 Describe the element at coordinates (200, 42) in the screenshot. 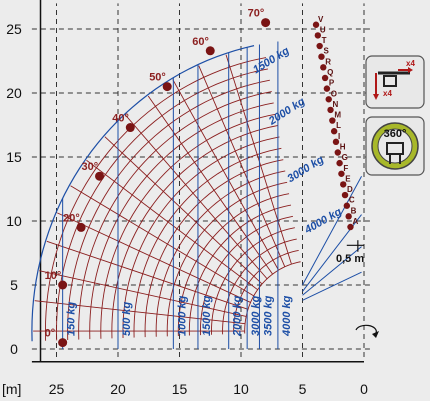

I see `boom-angle-label: 60°` at that location.